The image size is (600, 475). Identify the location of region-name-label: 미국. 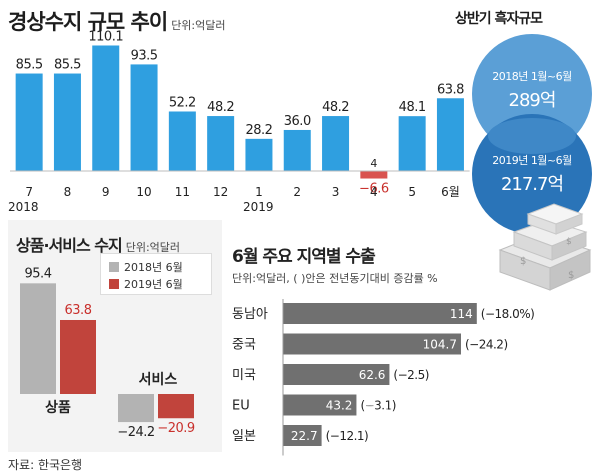
(244, 375).